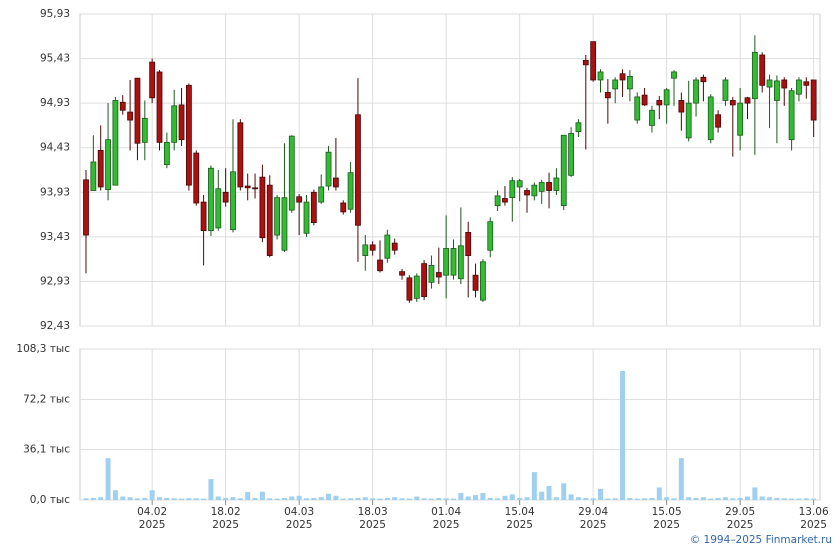 The width and height of the screenshot is (840, 550). I want to click on x-tick-label: 01.04 2025, so click(446, 518).